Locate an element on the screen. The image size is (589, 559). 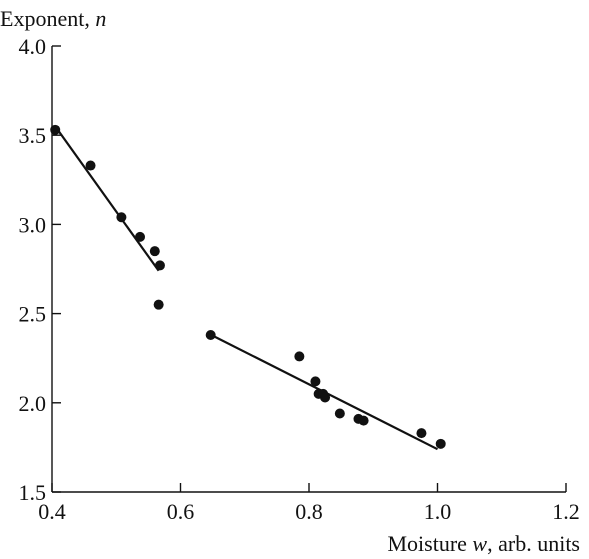
x-axis-label-variable: w is located at coordinates (479, 543).